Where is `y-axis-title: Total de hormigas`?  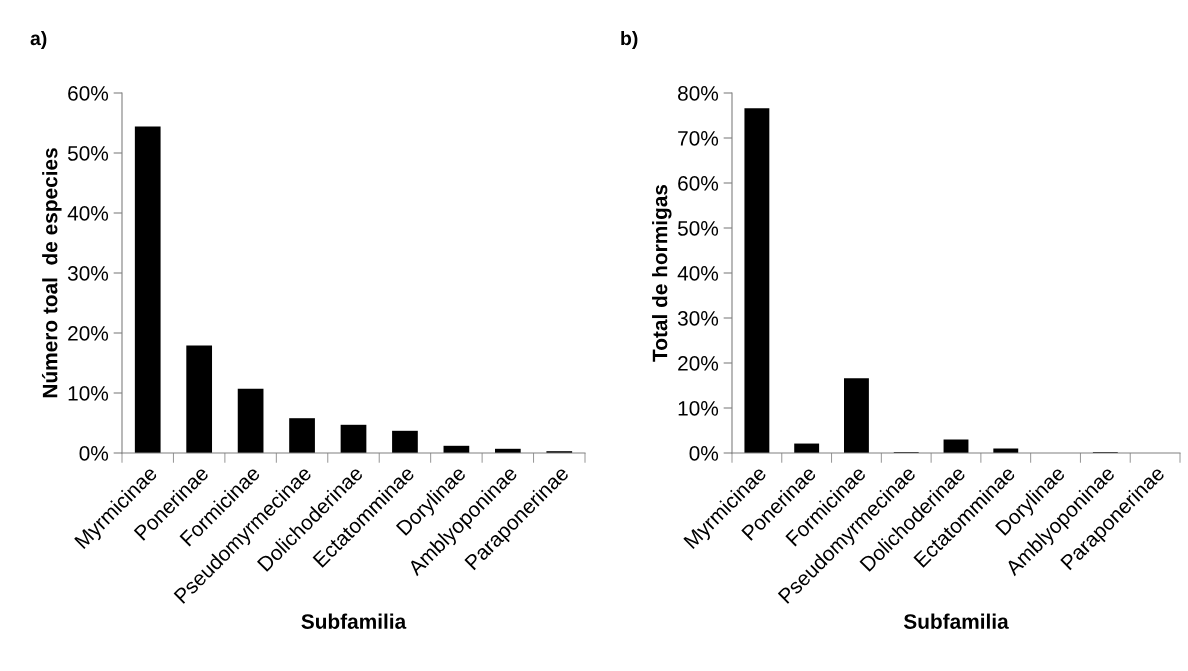
y-axis-title: Total de hormigas is located at coordinates (662, 273).